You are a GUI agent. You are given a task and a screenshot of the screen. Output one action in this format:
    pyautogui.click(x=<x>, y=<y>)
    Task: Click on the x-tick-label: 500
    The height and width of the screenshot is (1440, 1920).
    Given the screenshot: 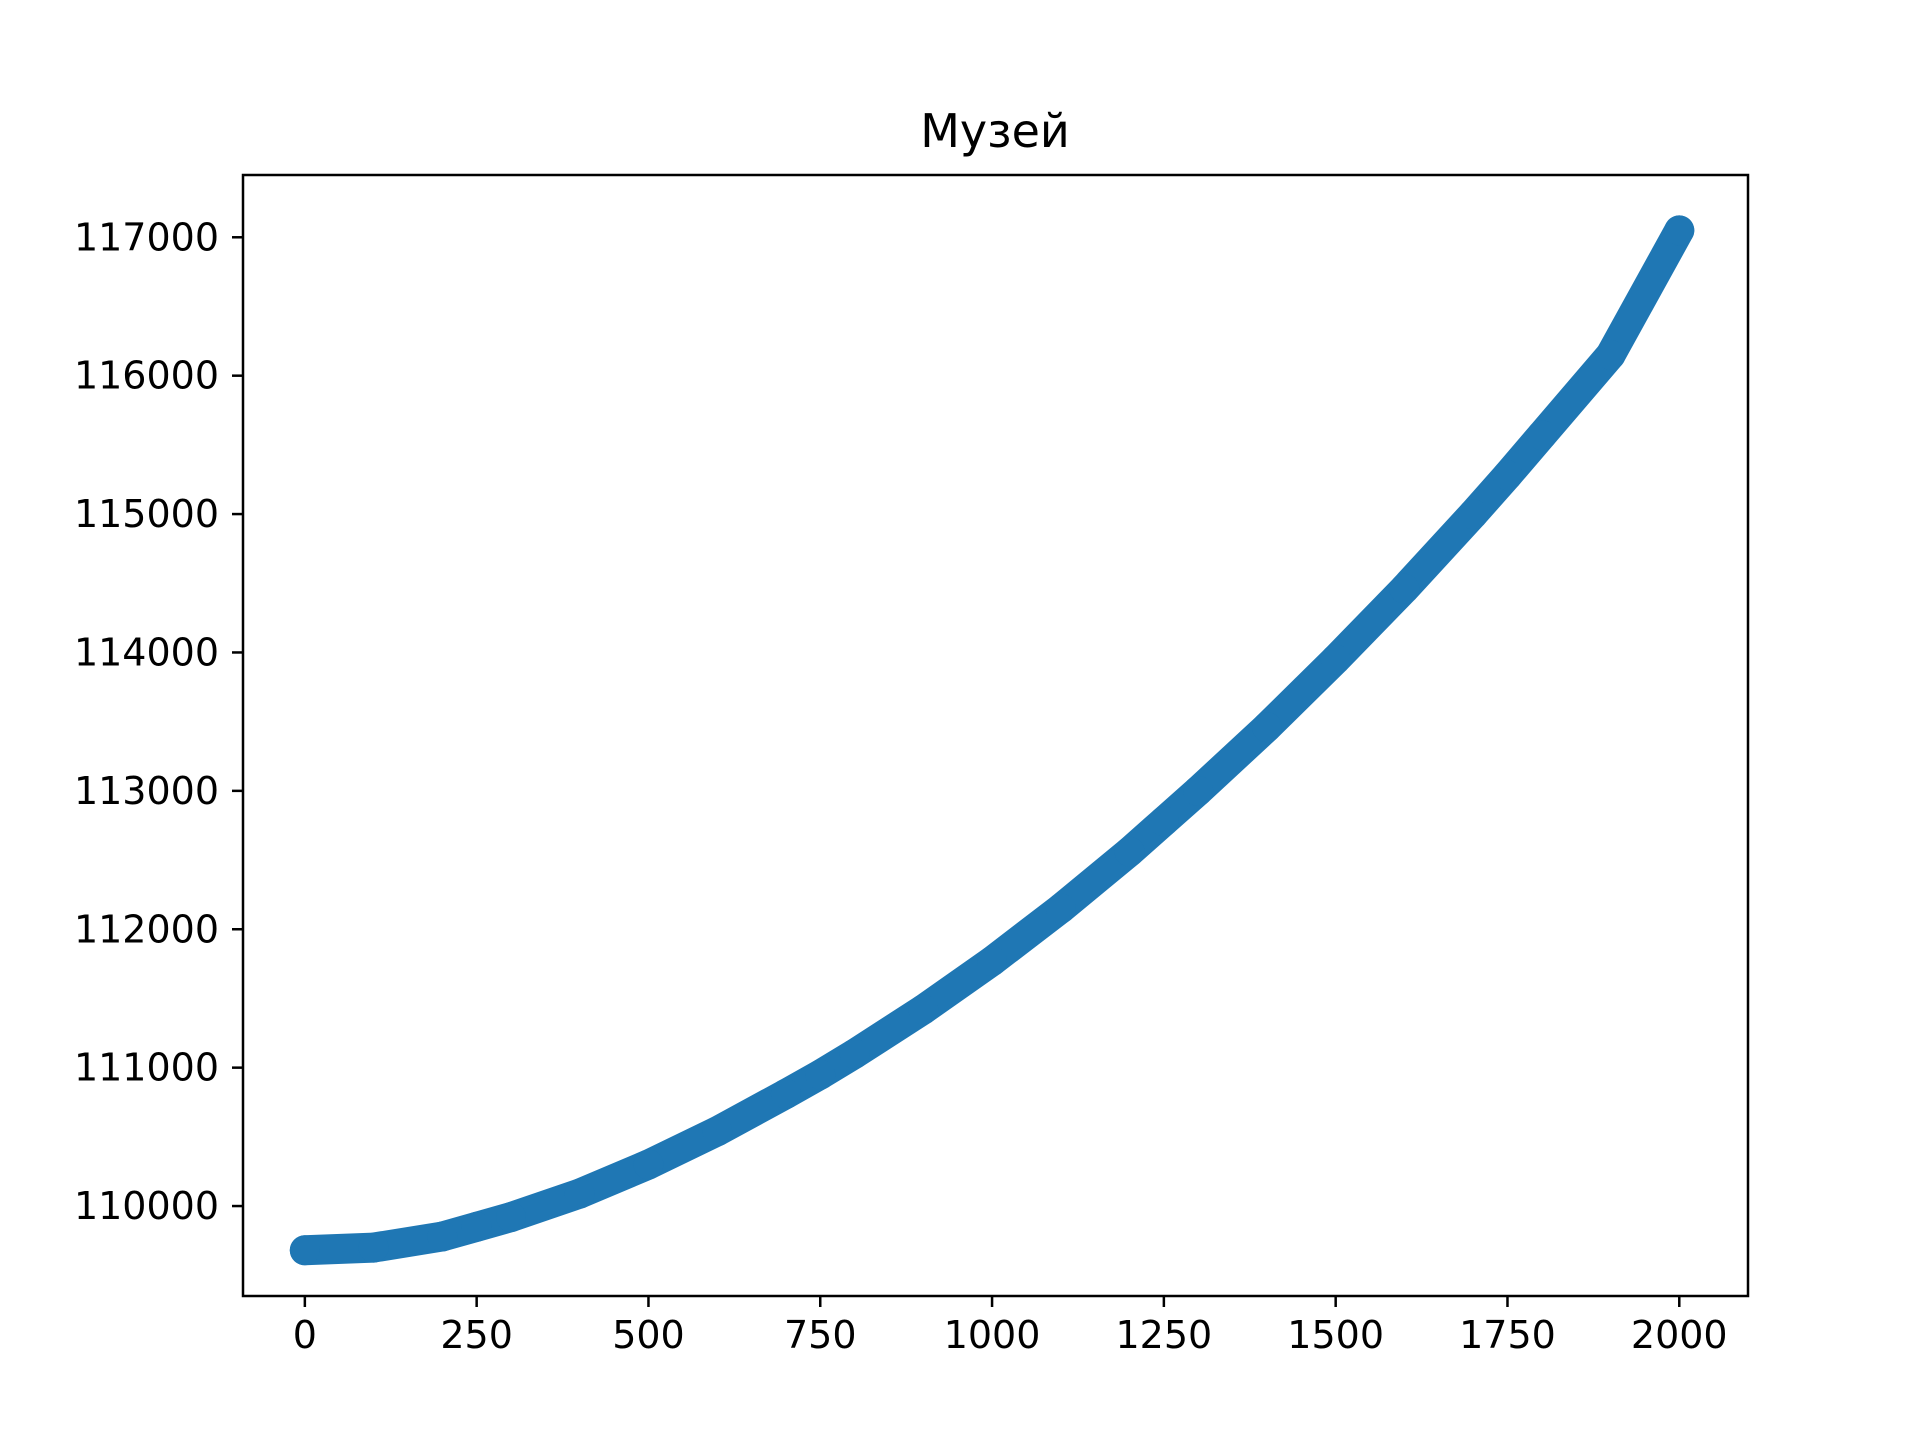 What is the action you would take?
    pyautogui.click(x=648, y=1335)
    